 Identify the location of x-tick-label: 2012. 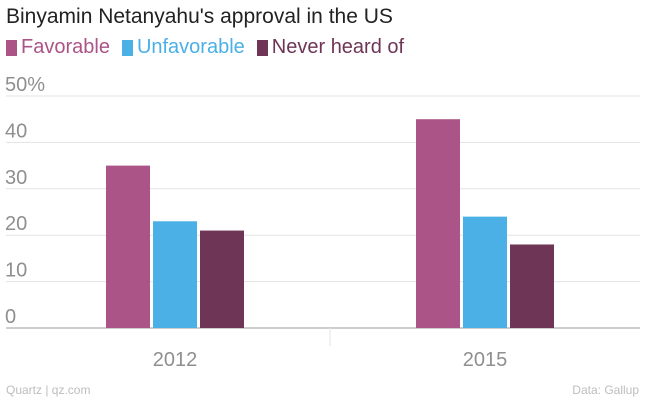
(175, 360).